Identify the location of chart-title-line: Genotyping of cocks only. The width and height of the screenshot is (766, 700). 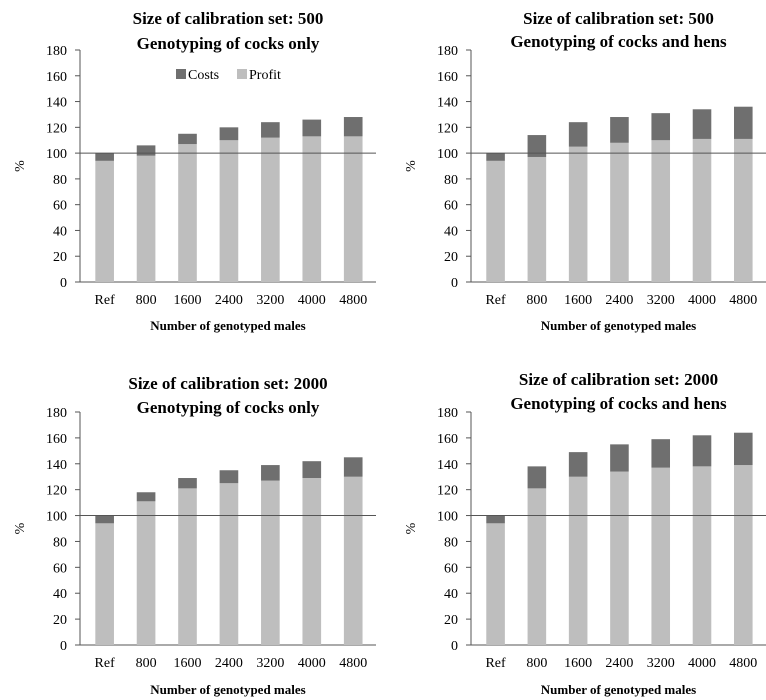
(228, 407).